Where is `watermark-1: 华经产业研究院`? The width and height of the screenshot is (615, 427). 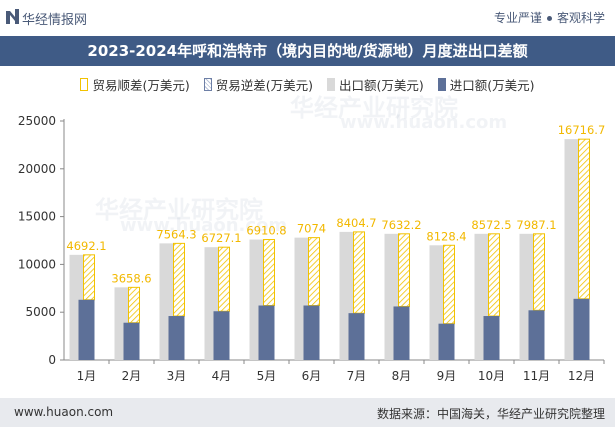 watermark-1: 华经产业研究院 is located at coordinates (374, 108).